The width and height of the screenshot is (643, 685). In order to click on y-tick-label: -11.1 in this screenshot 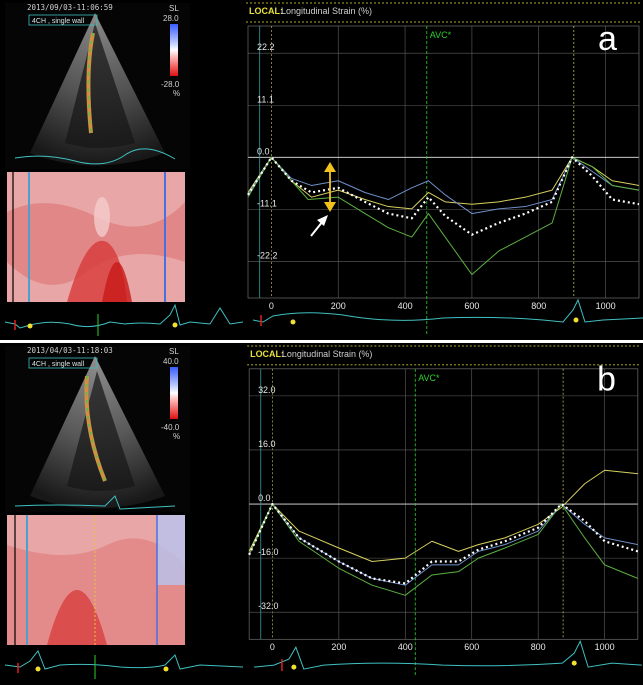, I will do `click(267, 203)`.